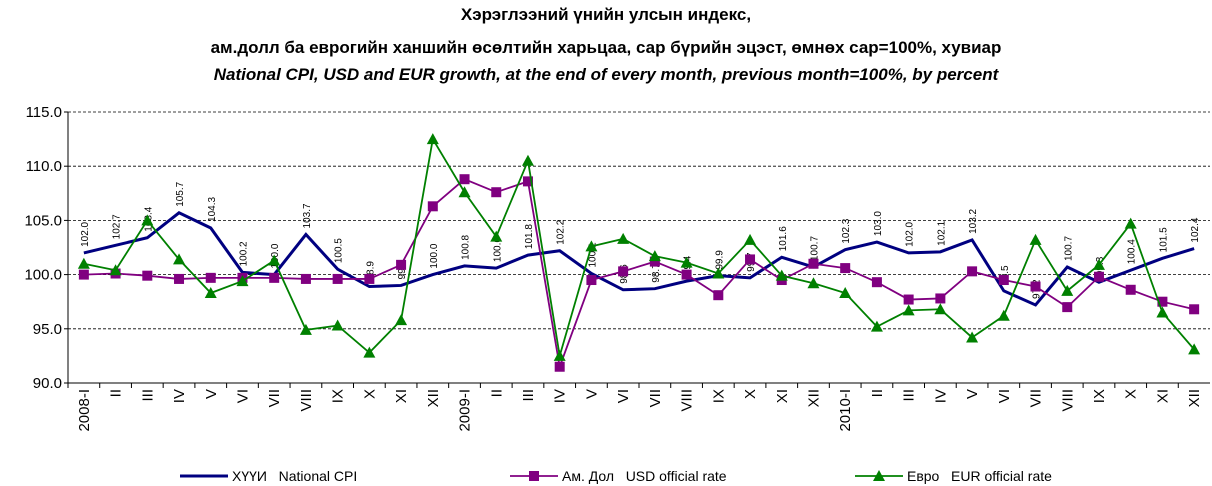 The width and height of the screenshot is (1212, 486). I want to click on data-label: 100.2, so click(243, 253).